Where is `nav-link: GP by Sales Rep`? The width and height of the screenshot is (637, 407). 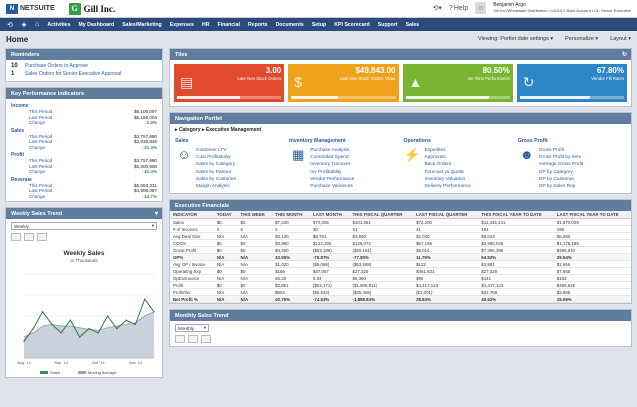
nav-link: GP by Sales Rep is located at coordinates (557, 187).